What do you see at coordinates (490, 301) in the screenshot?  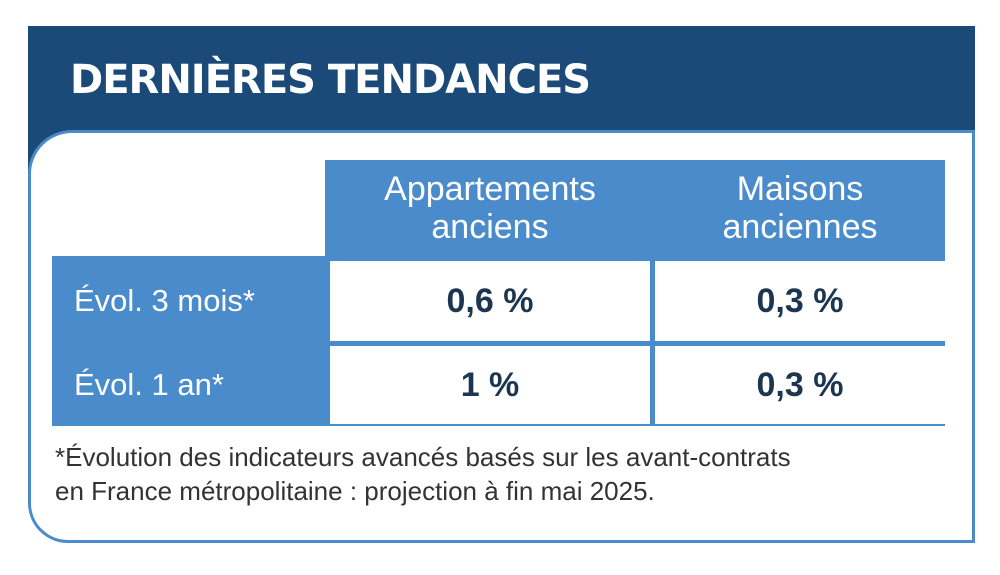 I see `value-cell: 0,6 %` at bounding box center [490, 301].